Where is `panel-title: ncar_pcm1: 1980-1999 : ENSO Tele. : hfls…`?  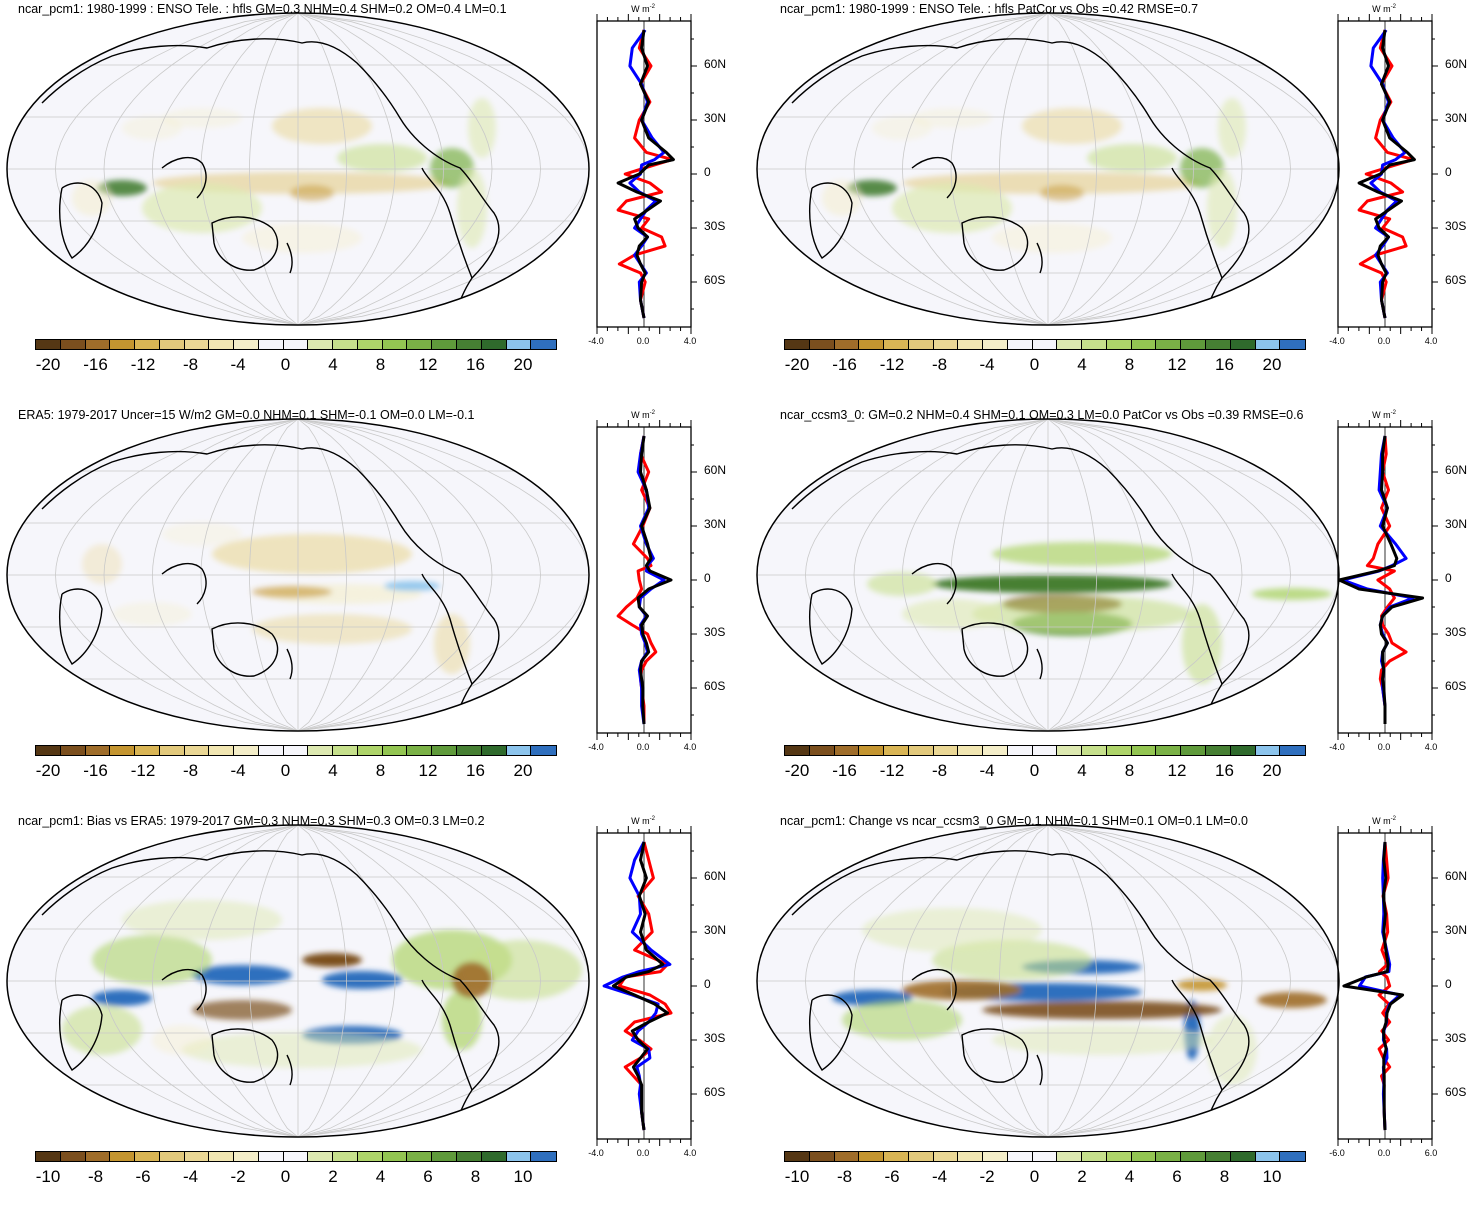 panel-title: ncar_pcm1: 1980-1999 : ENSO Tele. : hfls… is located at coordinates (989, 9).